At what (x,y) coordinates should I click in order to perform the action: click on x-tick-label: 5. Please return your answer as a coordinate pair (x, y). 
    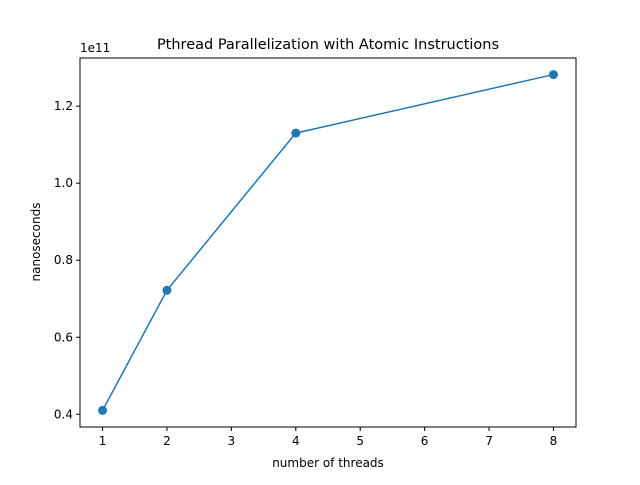
    Looking at the image, I should click on (360, 441).